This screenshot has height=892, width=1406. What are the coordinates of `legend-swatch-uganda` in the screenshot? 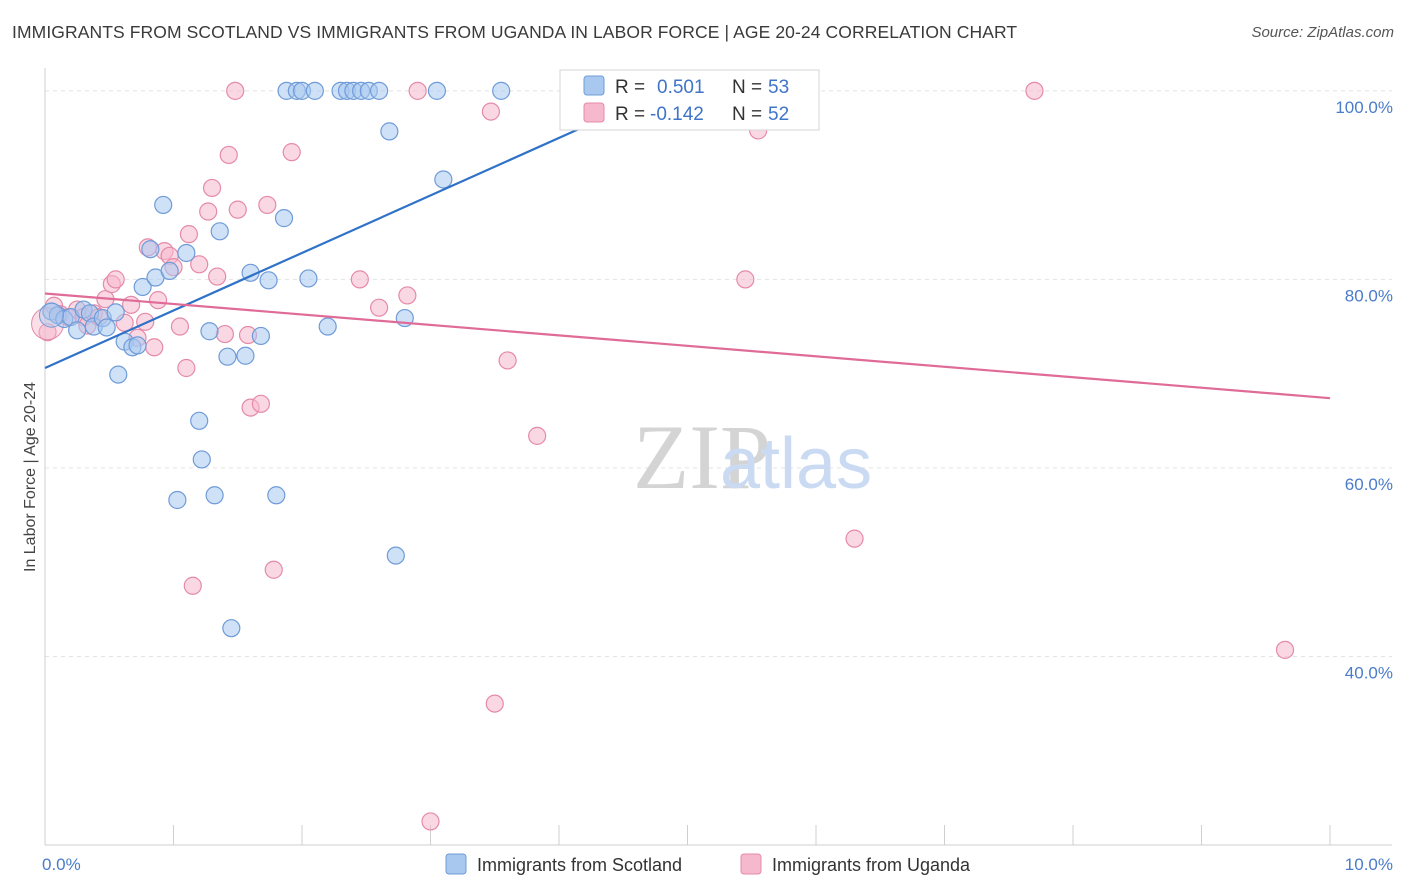 It's located at (751, 864).